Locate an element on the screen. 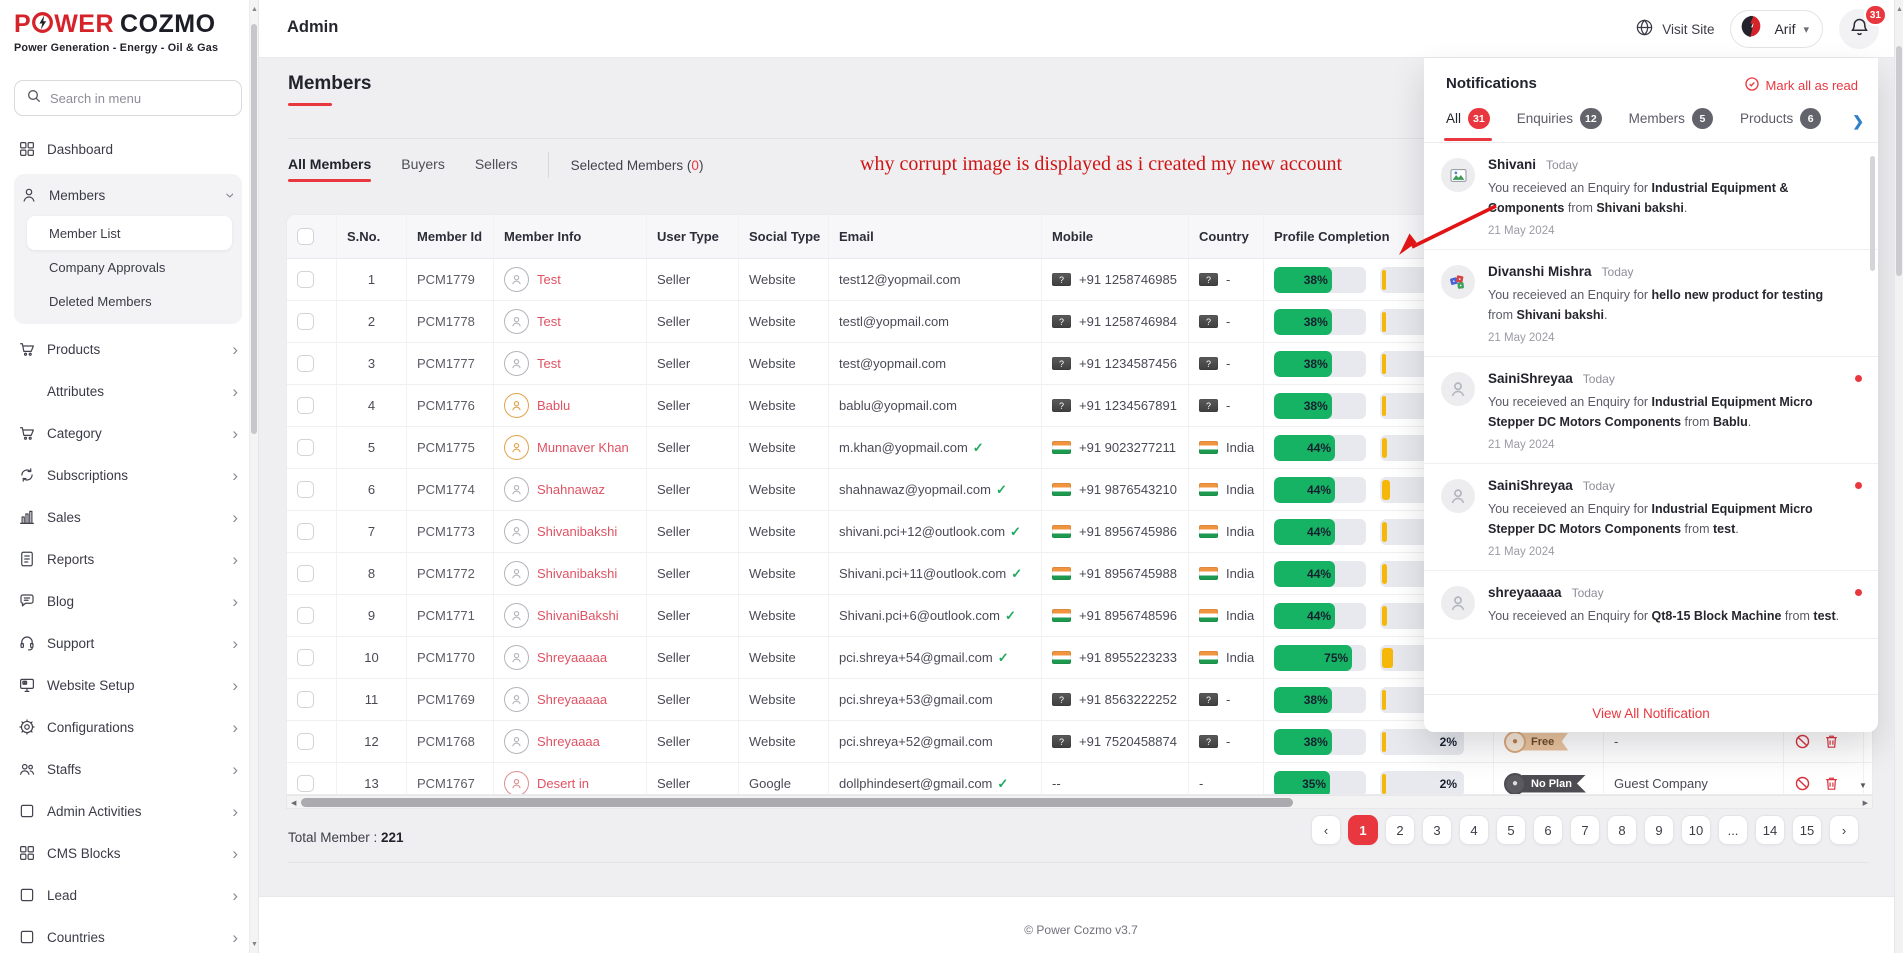  search-input is located at coordinates (140, 98).